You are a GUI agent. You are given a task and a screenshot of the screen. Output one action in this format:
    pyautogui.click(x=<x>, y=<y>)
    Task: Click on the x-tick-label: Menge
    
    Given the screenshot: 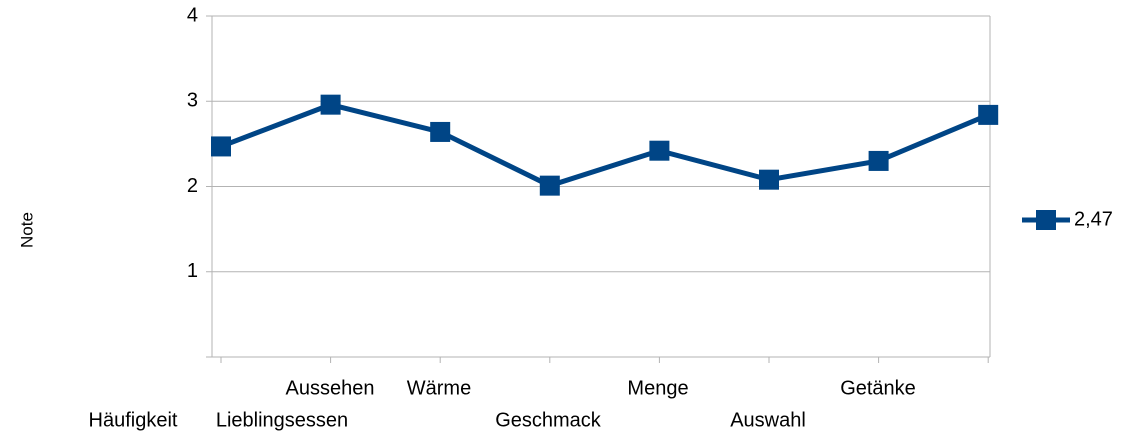 What is the action you would take?
    pyautogui.click(x=657, y=388)
    